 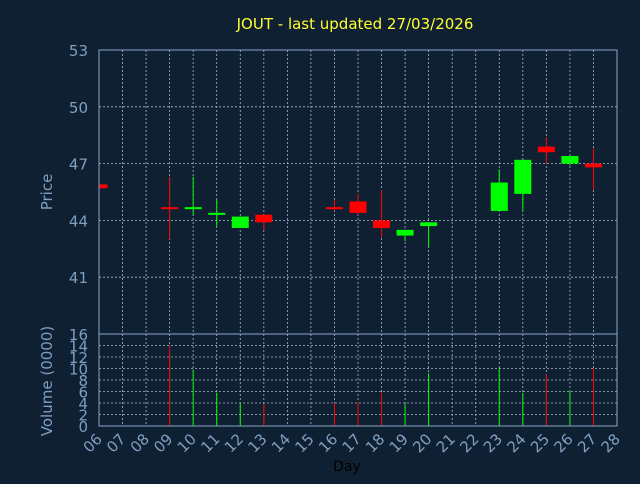 What do you see at coordinates (47, 381) in the screenshot?
I see `volume-y-label: Volume (0000)` at bounding box center [47, 381].